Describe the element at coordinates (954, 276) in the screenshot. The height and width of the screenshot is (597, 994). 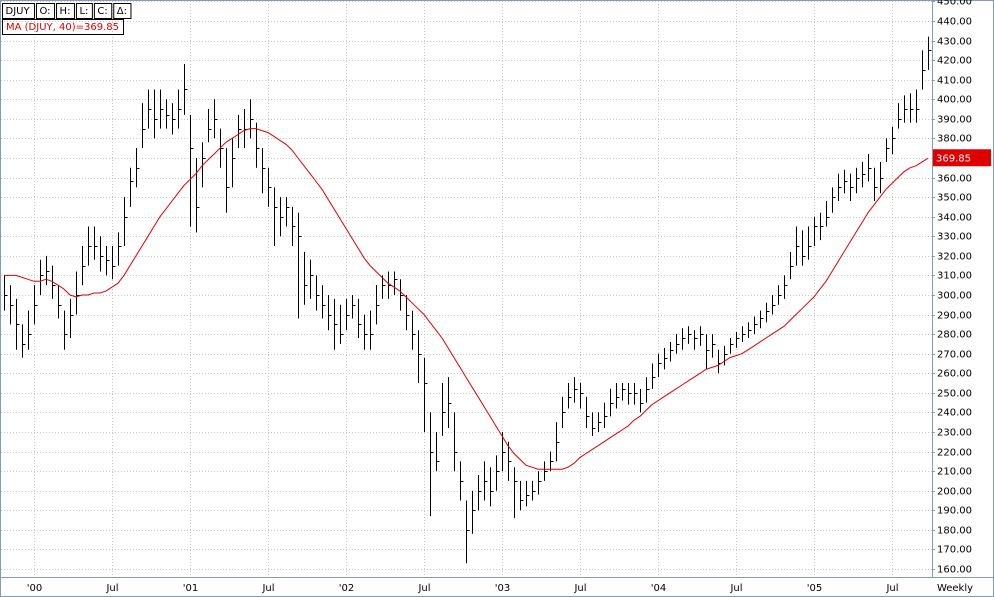
I see `y-tick-label: 310.00` at that location.